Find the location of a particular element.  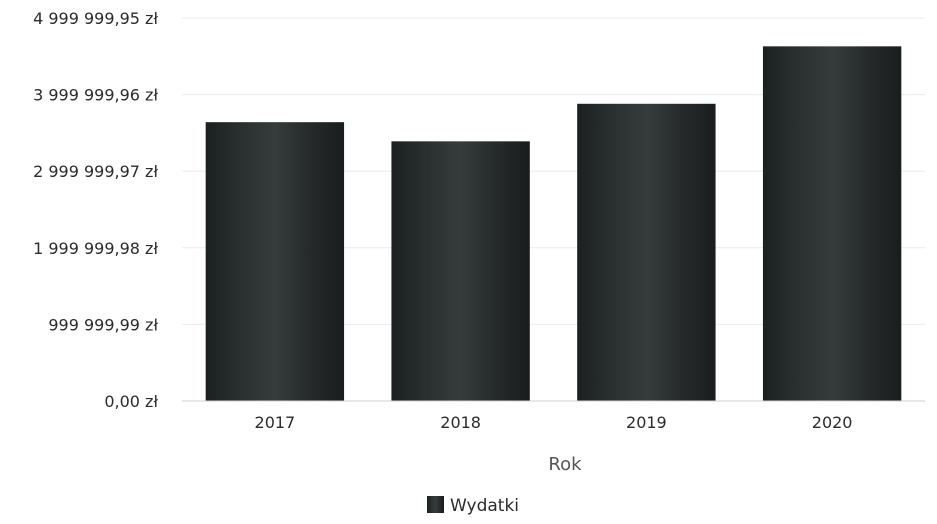

y-tick-label: 999 999,99 zł is located at coordinates (103, 324).